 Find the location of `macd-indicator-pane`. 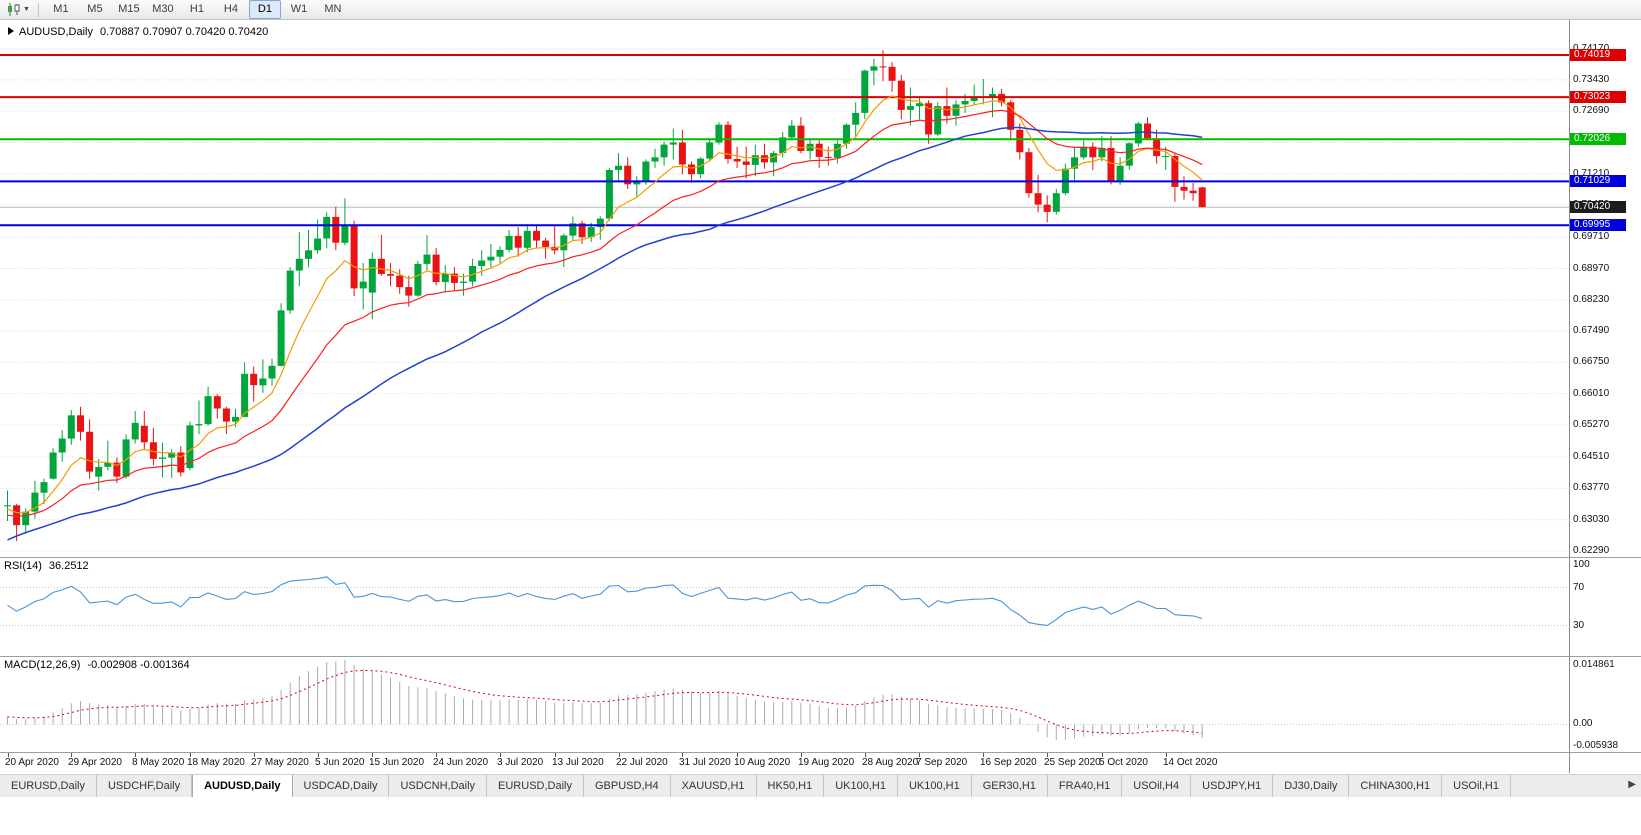

macd-indicator-pane is located at coordinates (784, 704).